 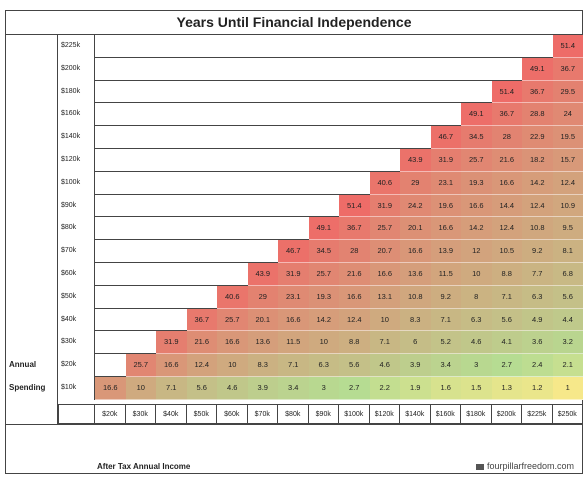 I want to click on table-cell: 2.1, so click(x=567, y=365).